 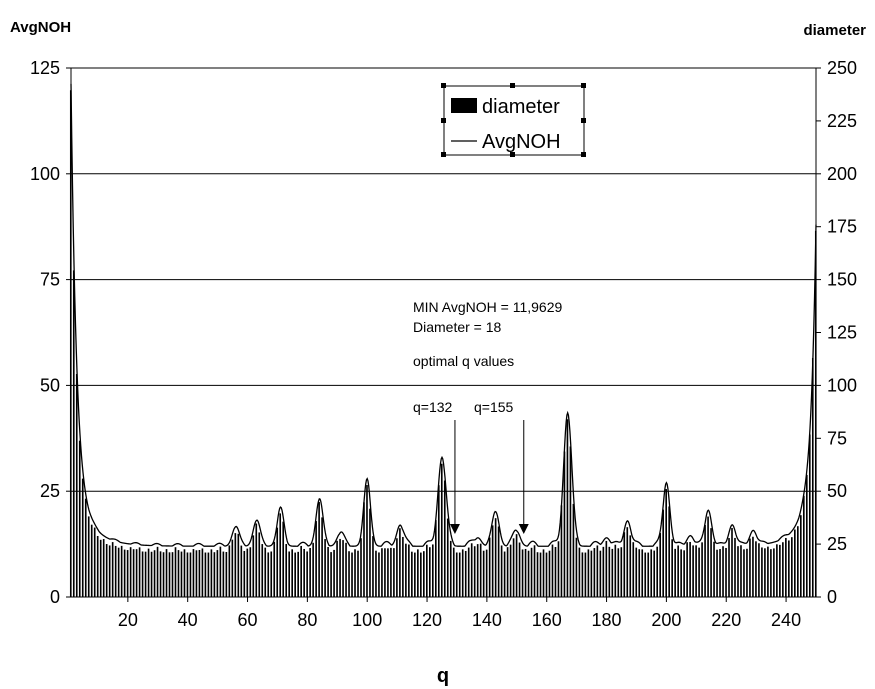 What do you see at coordinates (842, 333) in the screenshot?
I see `y-right-tick-label: 125` at bounding box center [842, 333].